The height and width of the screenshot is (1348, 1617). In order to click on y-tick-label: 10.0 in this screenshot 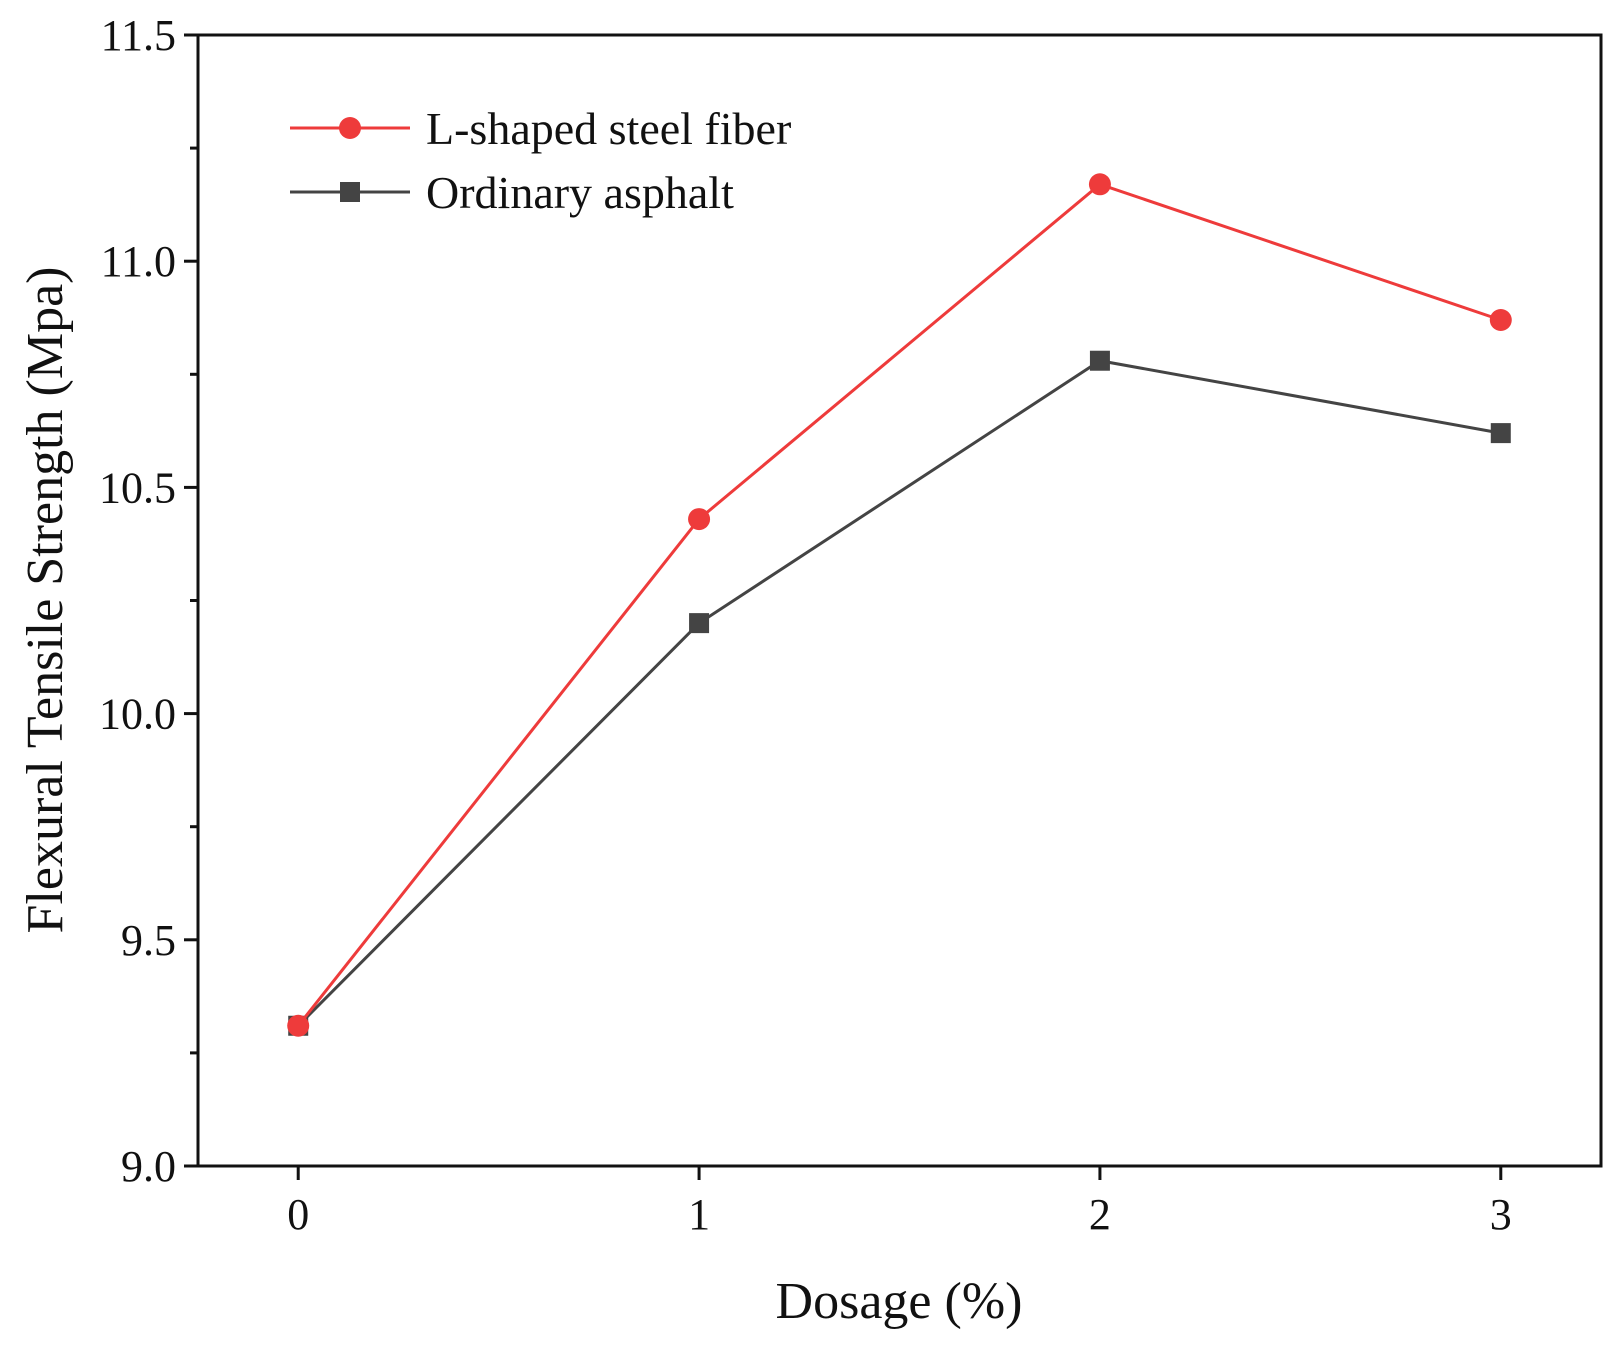, I will do `click(137, 714)`.